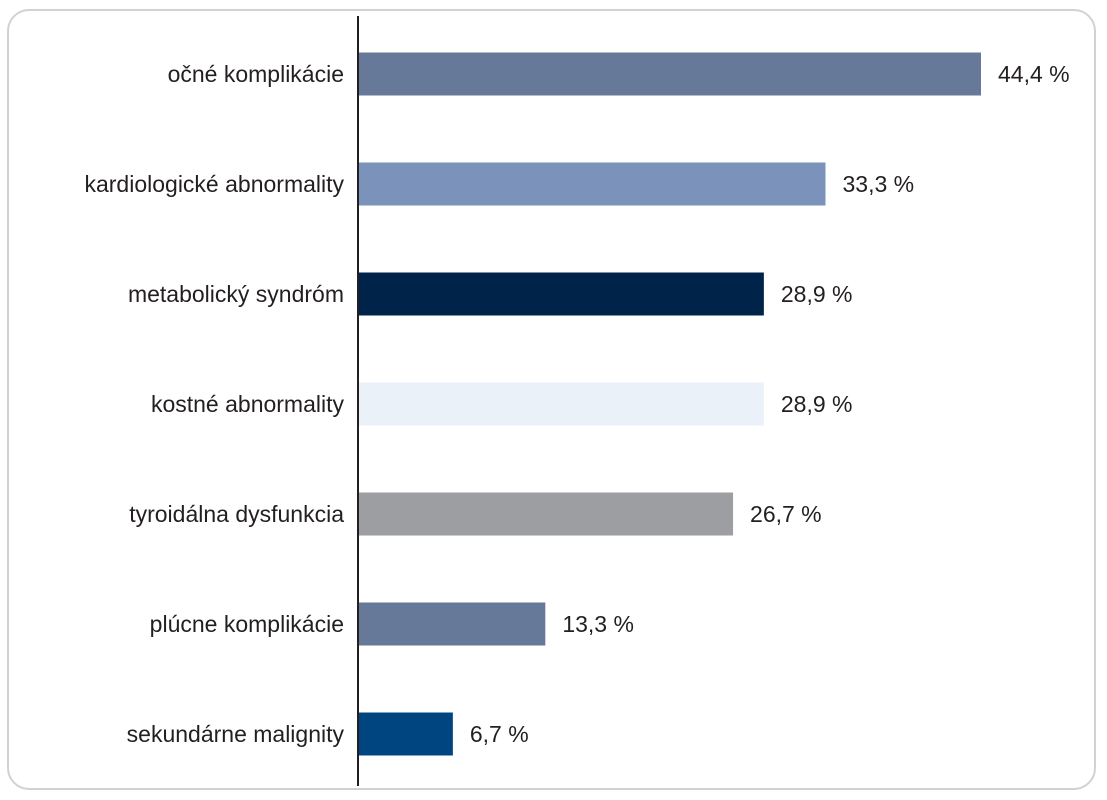 This screenshot has width=1107, height=800. I want to click on category-label: kardiologické abnormality, so click(214, 184).